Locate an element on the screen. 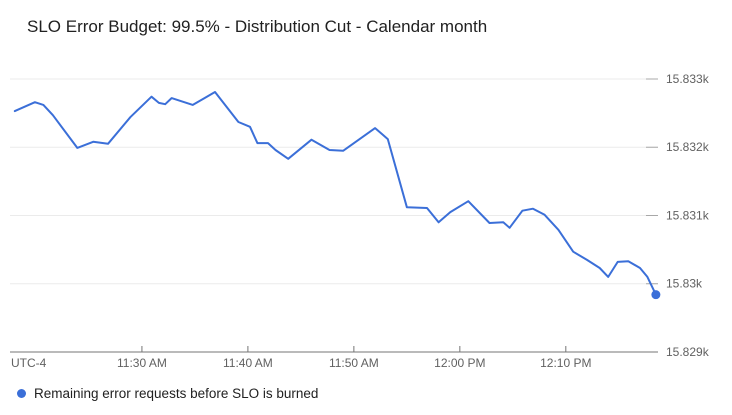 This screenshot has height=415, width=732. x-tick-label: 12:00 PM is located at coordinates (459, 363).